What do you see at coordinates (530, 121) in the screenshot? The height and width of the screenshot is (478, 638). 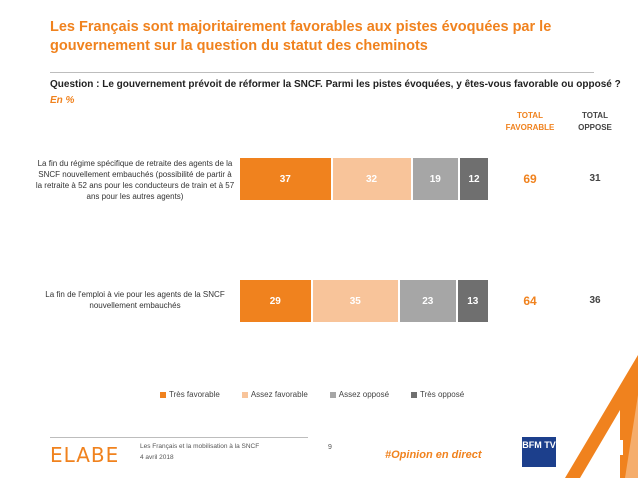 I see `total-favorable-header: TOTAL FAVORABLE` at bounding box center [530, 121].